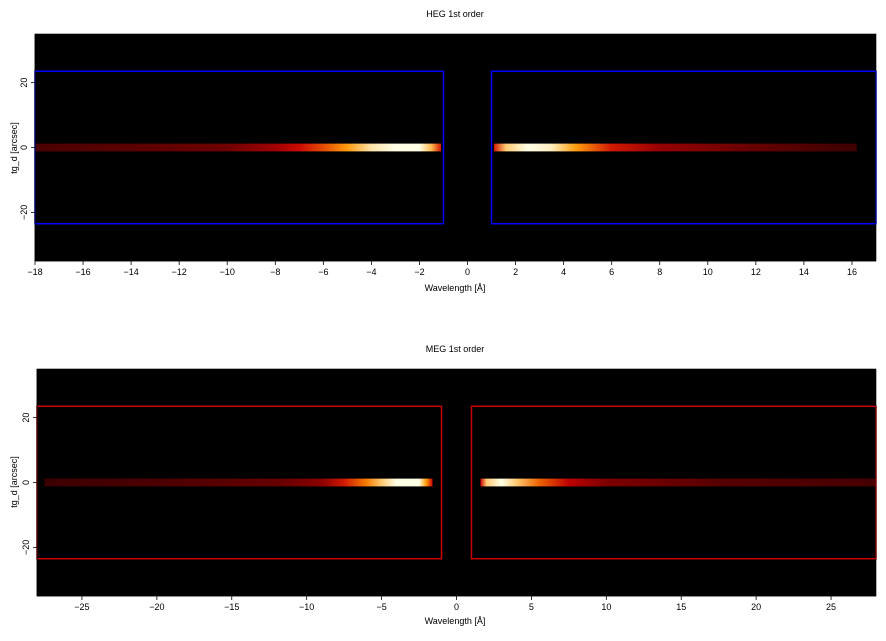 The image size is (886, 641). Describe the element at coordinates (531, 607) in the screenshot. I see `meg-x-tick-label: 5` at that location.